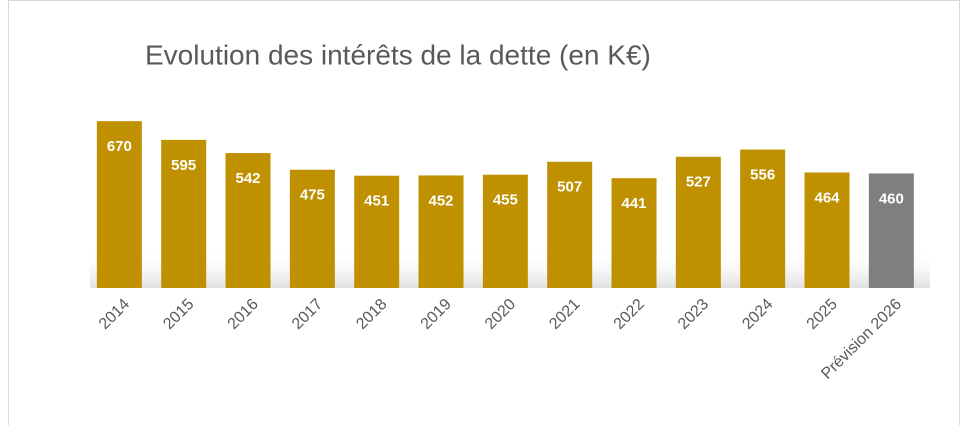 The image size is (960, 425). What do you see at coordinates (564, 314) in the screenshot?
I see `x-tick-label: 2021` at bounding box center [564, 314].